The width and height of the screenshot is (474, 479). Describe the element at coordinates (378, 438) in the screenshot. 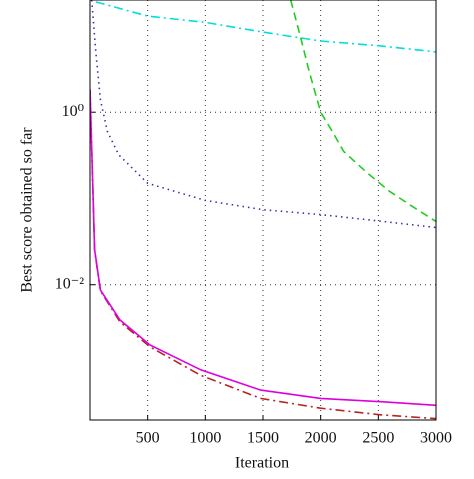

I see `x-tick-label: 2500` at that location.